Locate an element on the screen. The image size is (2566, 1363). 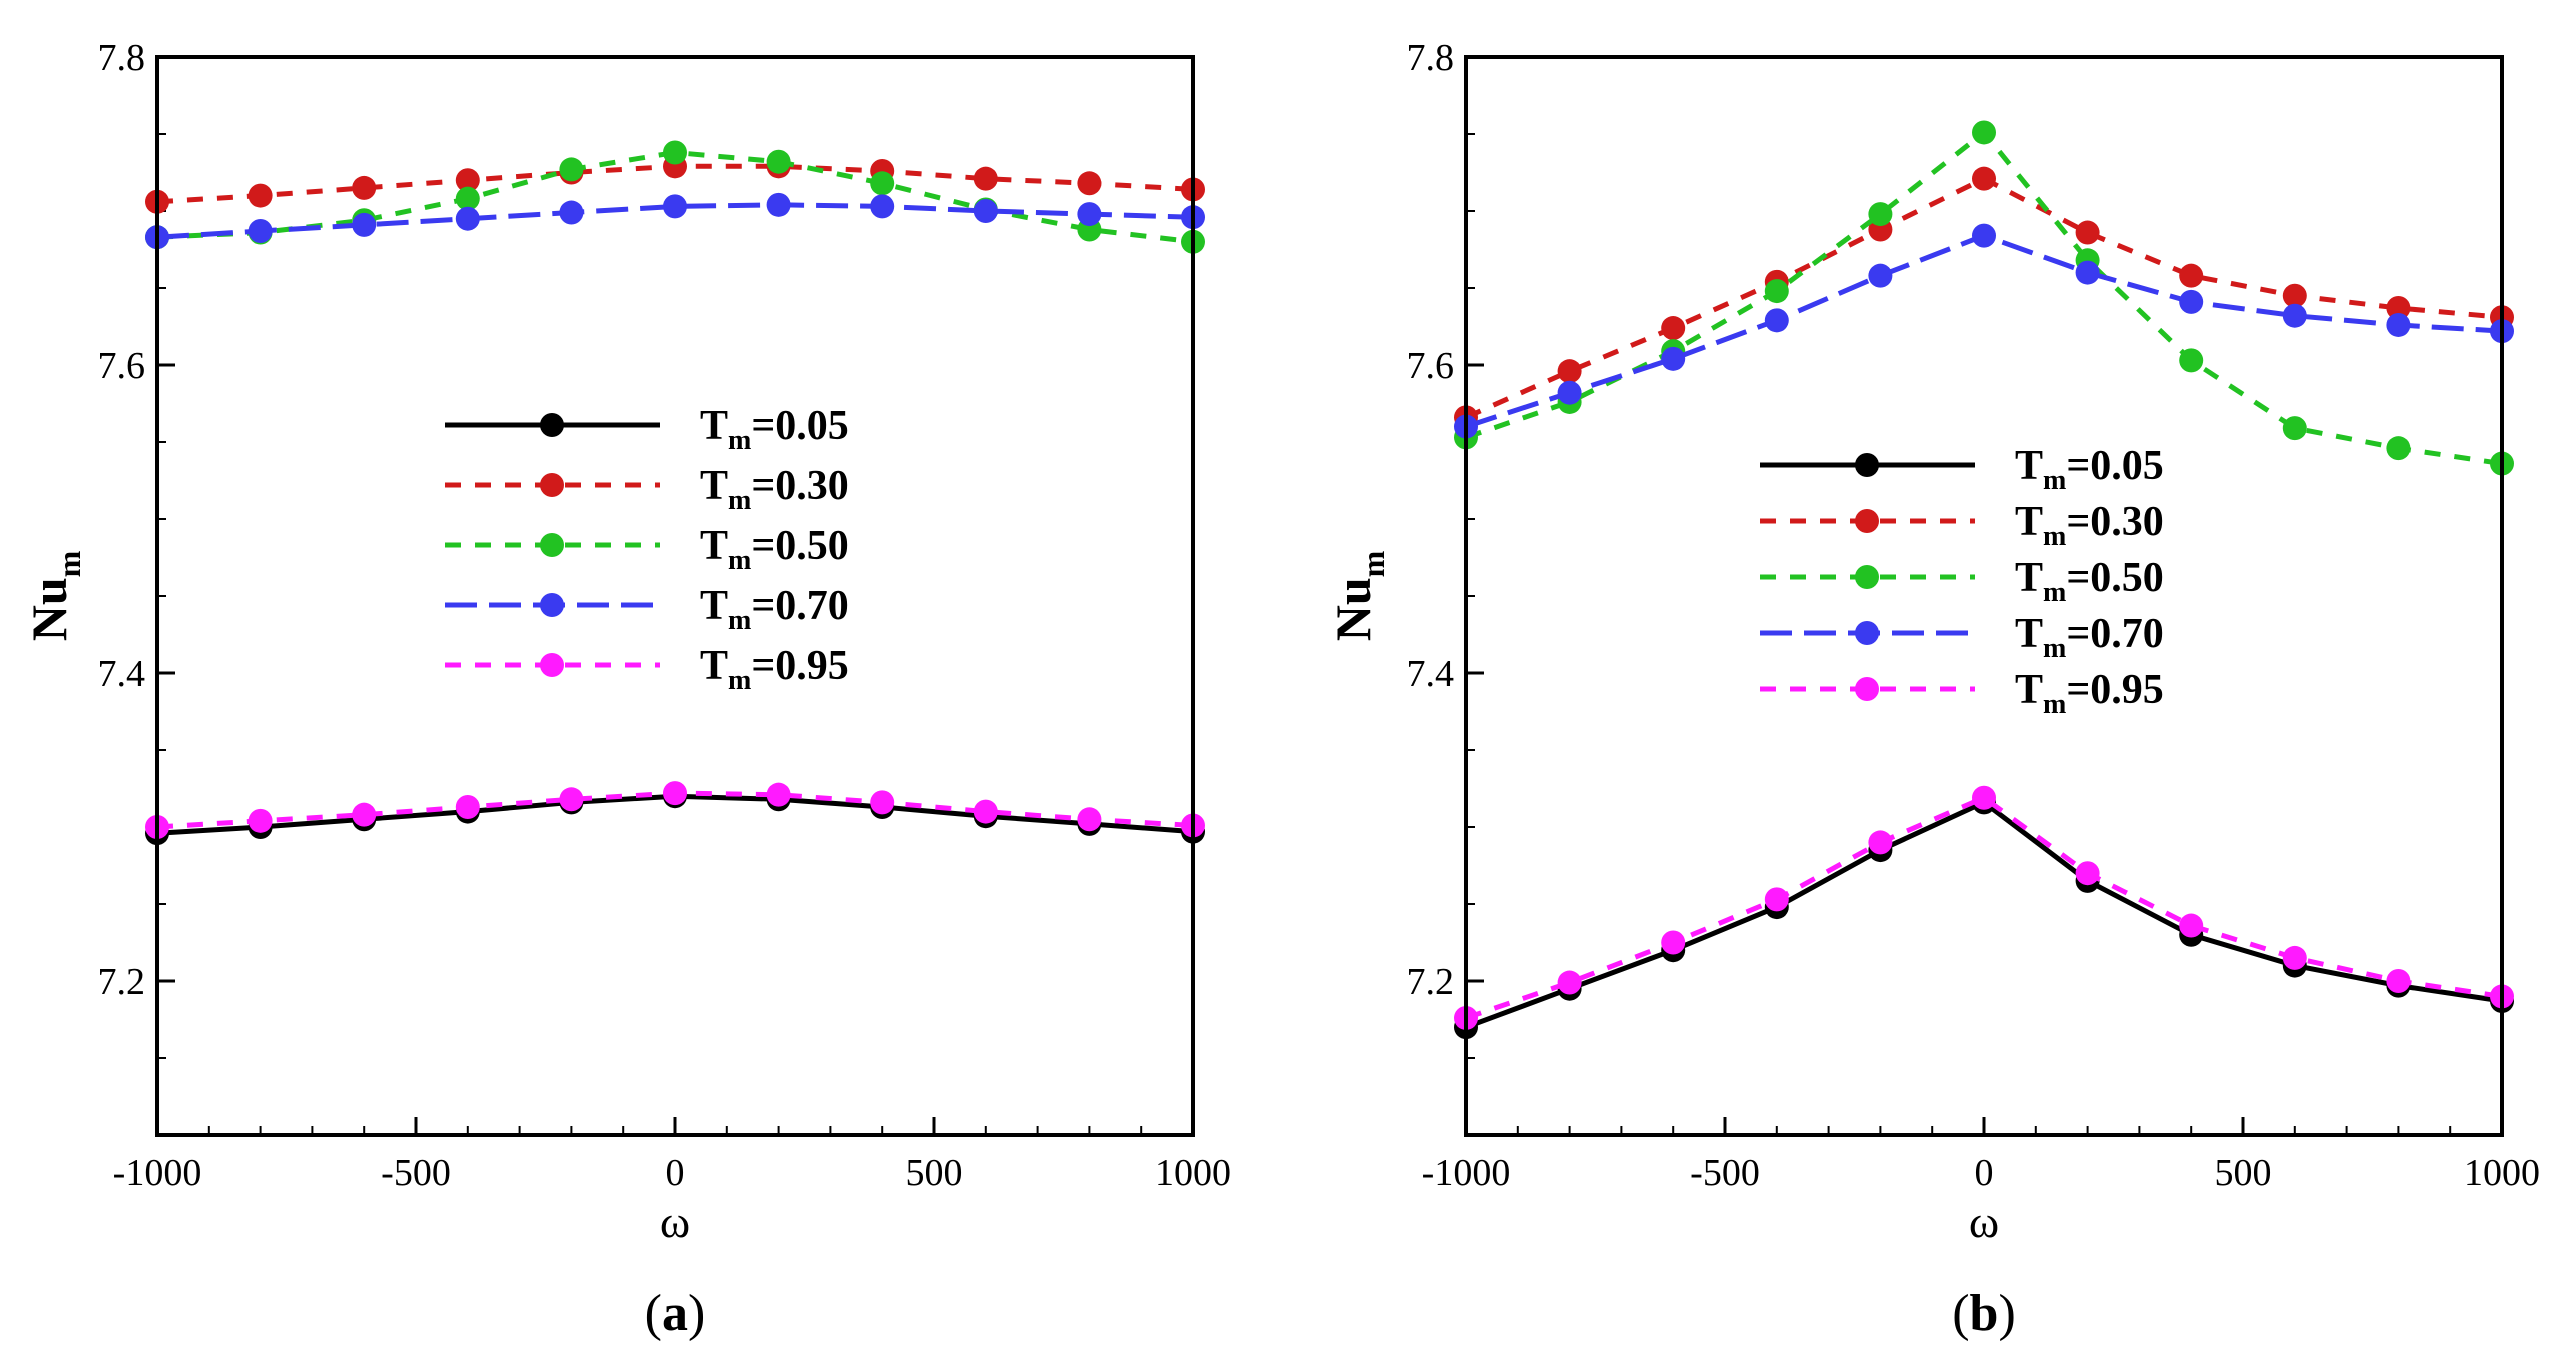
panel-b-y-tick-label: 7.6 is located at coordinates (1431, 366).